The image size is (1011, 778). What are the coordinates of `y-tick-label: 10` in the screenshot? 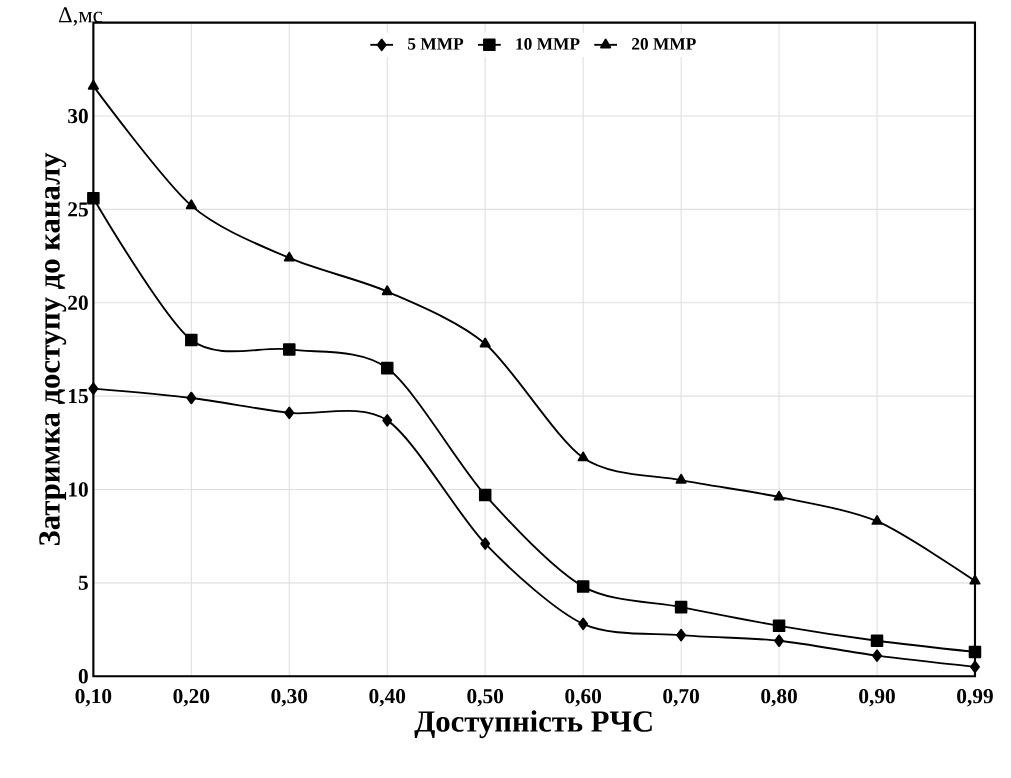 It's located at (78, 489).